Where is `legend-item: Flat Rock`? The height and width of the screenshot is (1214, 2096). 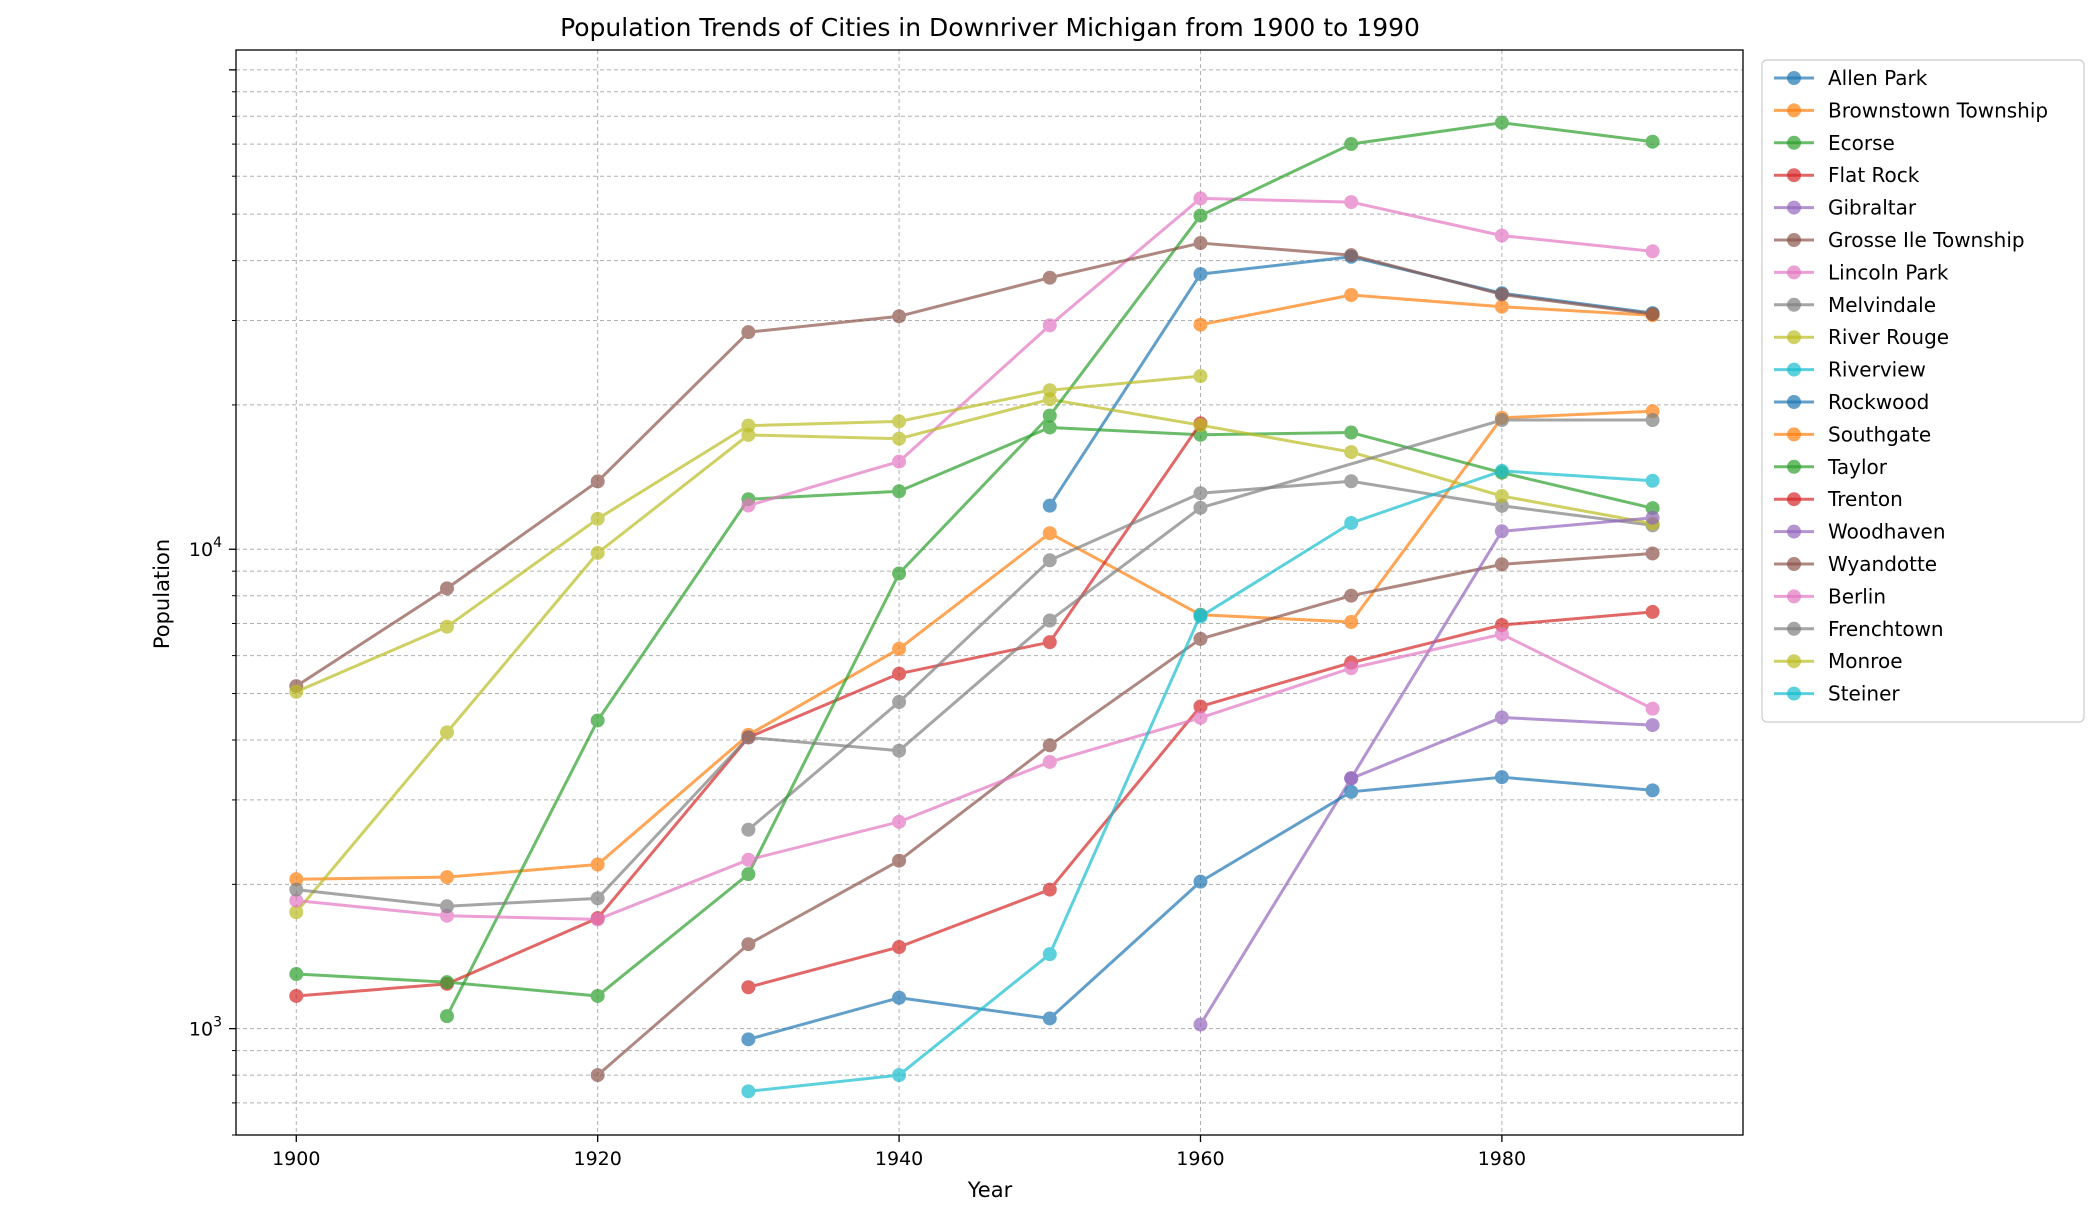
legend-item: Flat Rock is located at coordinates (1847, 175).